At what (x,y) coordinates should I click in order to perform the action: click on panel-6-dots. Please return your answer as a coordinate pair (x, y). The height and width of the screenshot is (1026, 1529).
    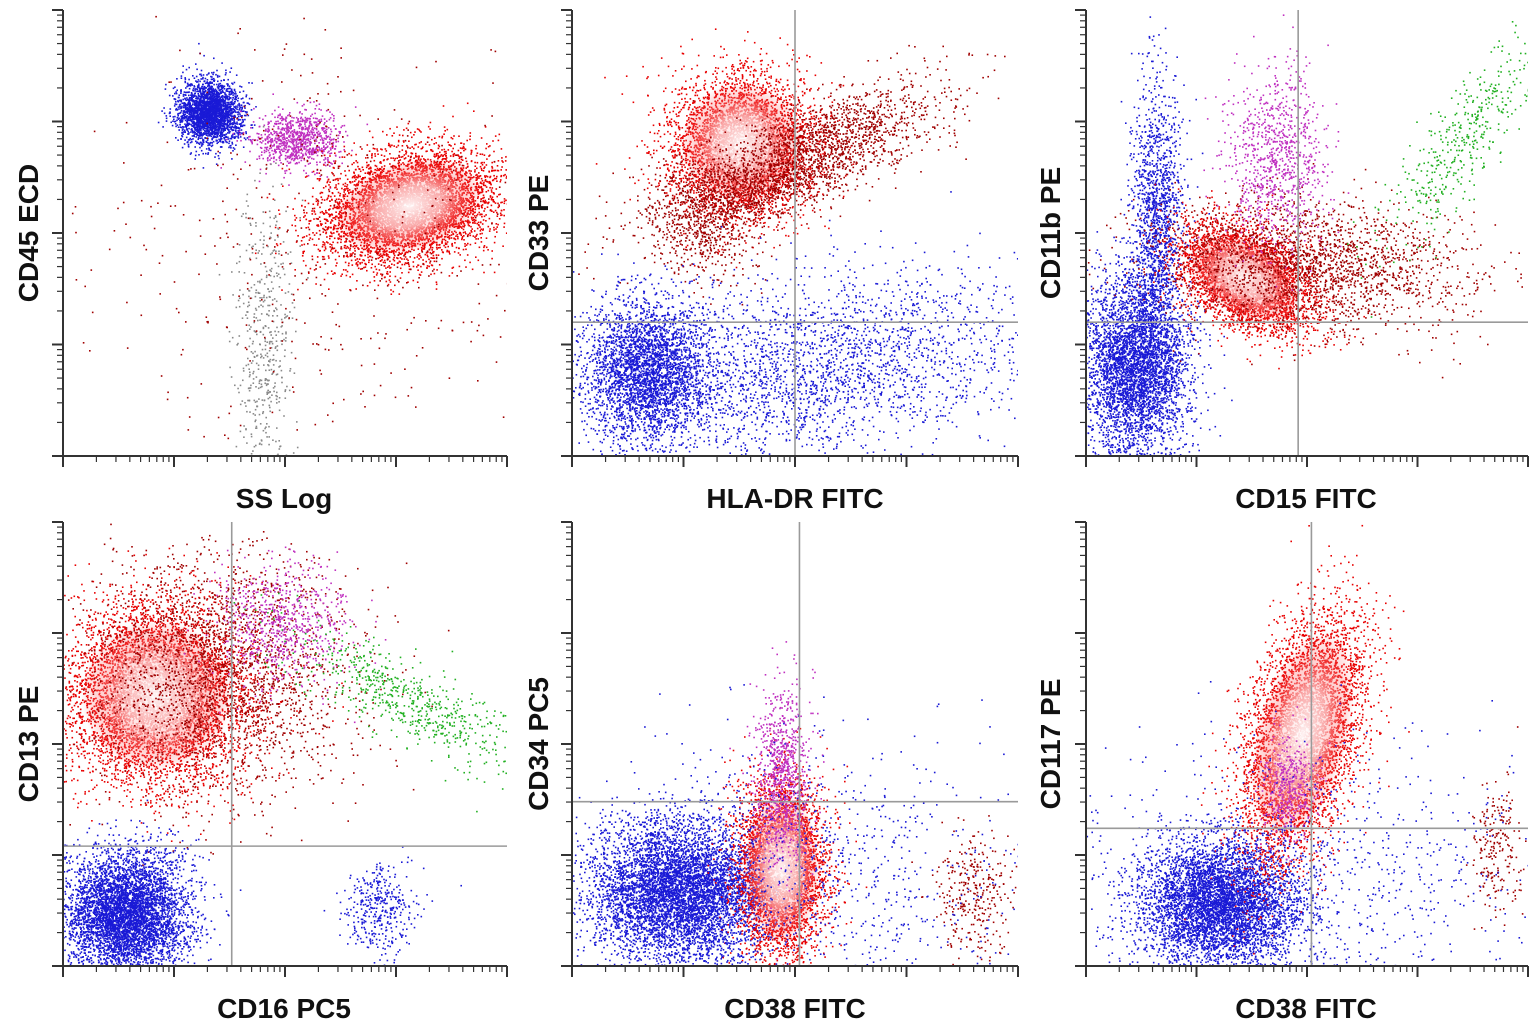
    Looking at the image, I should click on (1308, 746).